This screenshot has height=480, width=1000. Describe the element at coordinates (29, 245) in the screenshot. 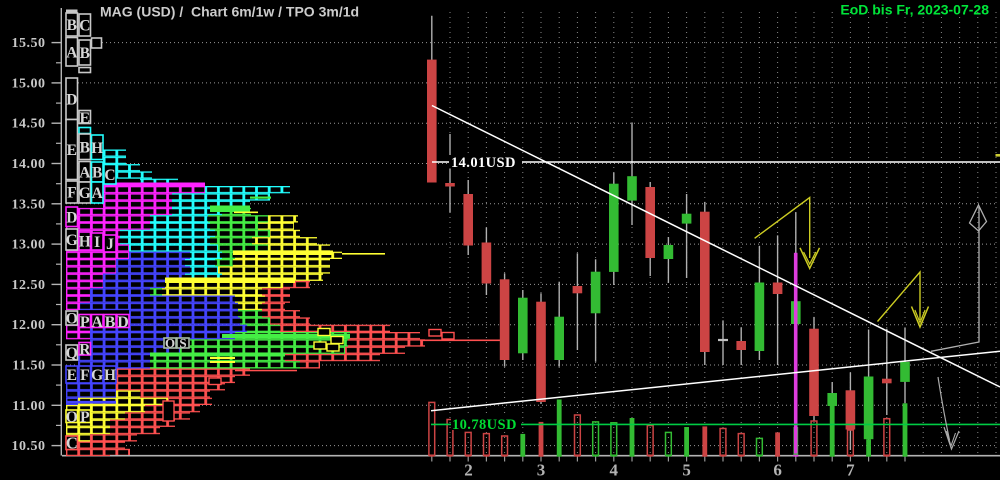

I see `svg-text: 13.00` at that location.